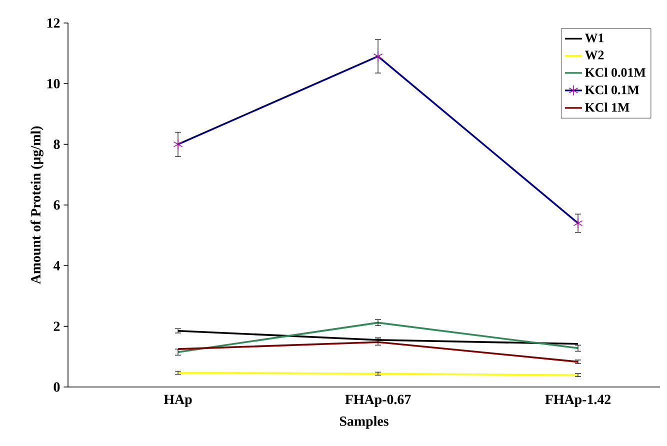 The image size is (667, 446). Describe the element at coordinates (612, 89) in the screenshot. I see `legend-label: KCl 0.1M` at that location.